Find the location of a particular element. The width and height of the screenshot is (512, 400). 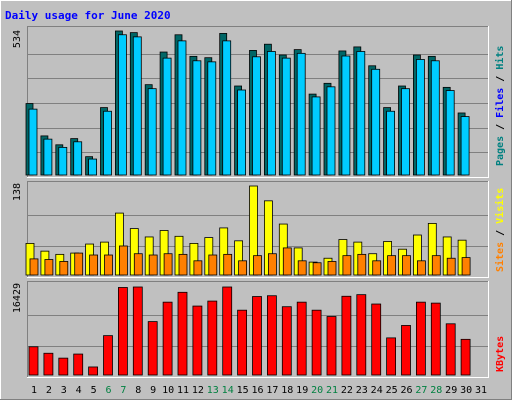

hits-legend: Pages / Files / Hits is located at coordinates (500, 106).